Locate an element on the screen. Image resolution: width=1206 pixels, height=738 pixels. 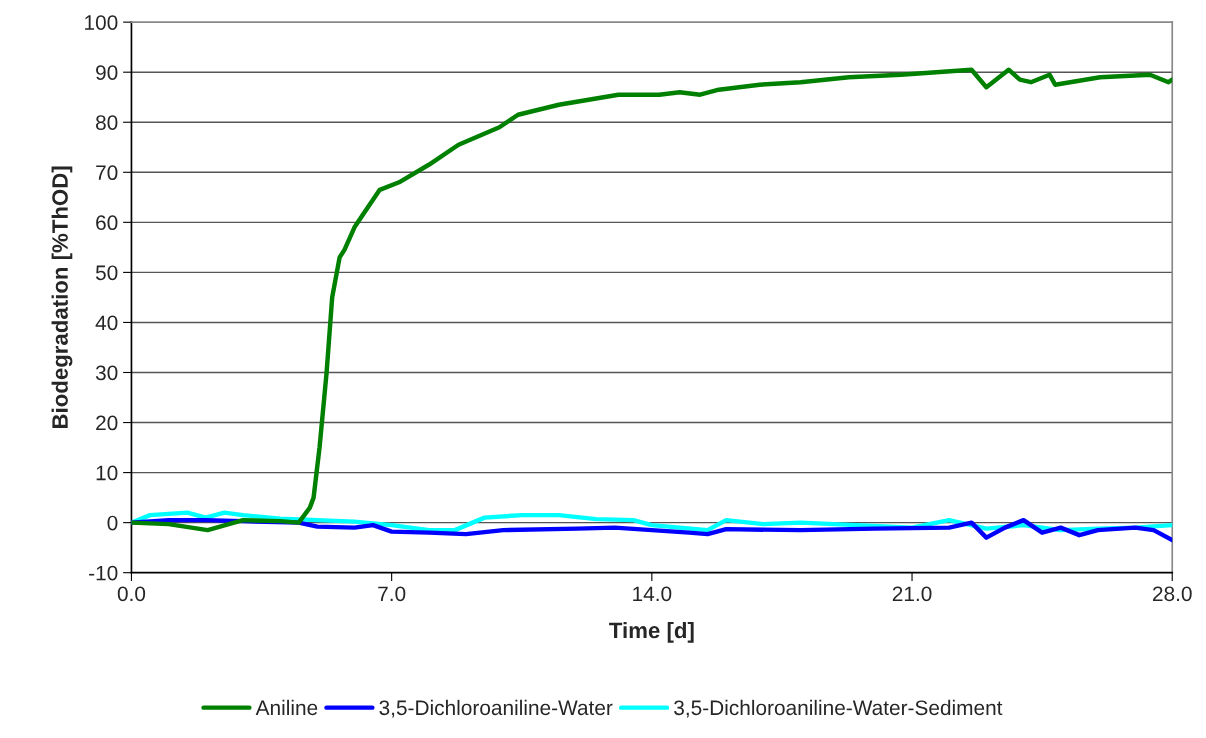
y-tick-label: 20 is located at coordinates (107, 423).